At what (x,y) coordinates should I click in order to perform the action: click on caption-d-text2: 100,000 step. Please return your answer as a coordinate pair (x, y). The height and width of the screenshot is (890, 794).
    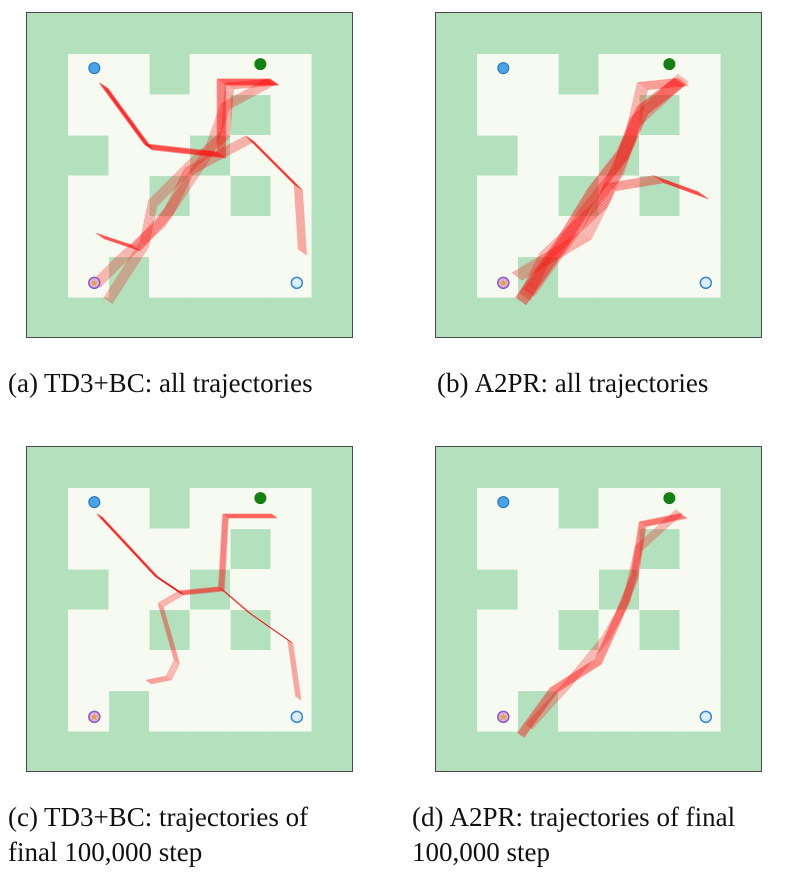
    Looking at the image, I should click on (481, 852).